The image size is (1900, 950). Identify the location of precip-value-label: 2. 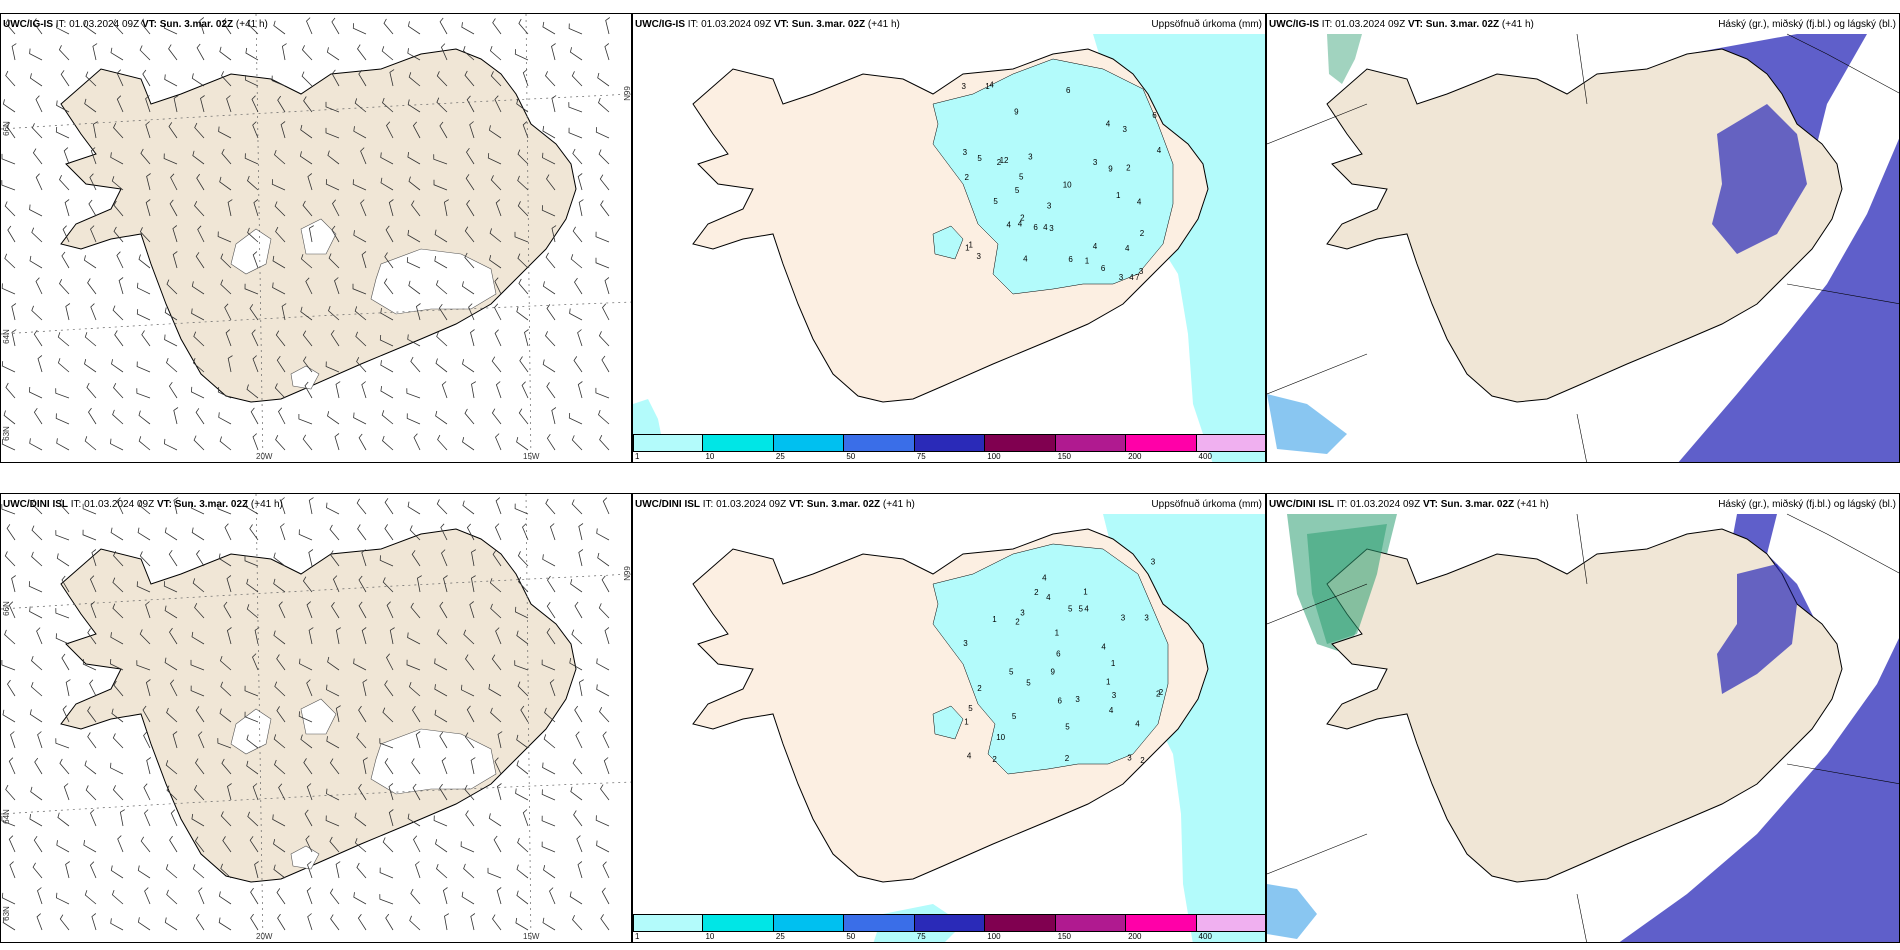
(1017, 622).